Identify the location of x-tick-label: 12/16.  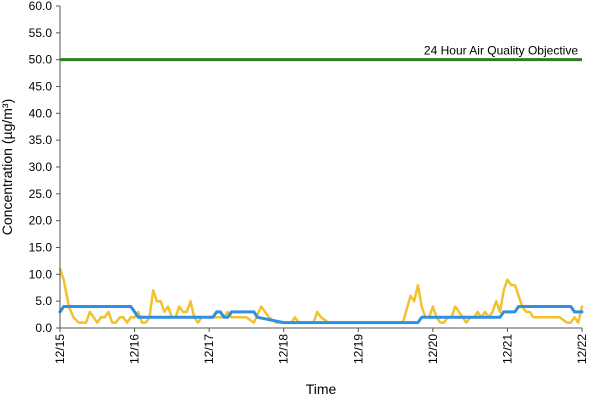
(135, 349).